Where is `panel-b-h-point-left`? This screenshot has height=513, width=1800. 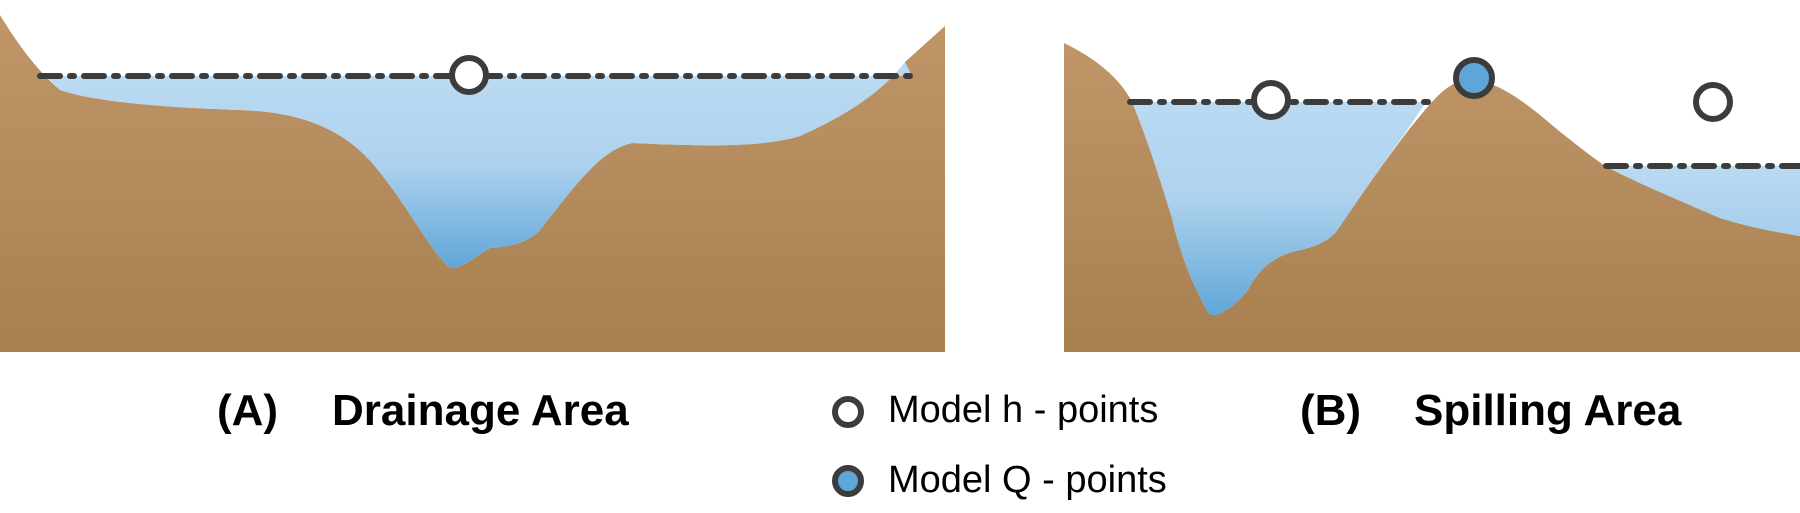 panel-b-h-point-left is located at coordinates (1271, 100).